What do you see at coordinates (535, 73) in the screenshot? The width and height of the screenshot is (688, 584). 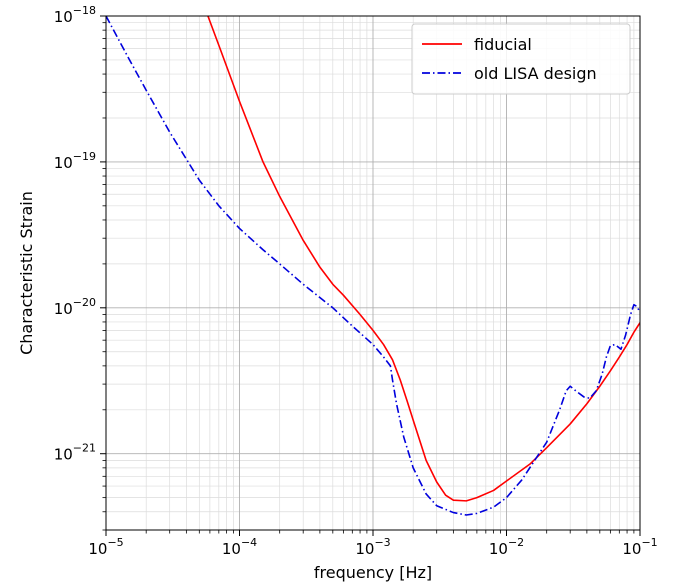 I see `legend-label: old LISA design` at bounding box center [535, 73].